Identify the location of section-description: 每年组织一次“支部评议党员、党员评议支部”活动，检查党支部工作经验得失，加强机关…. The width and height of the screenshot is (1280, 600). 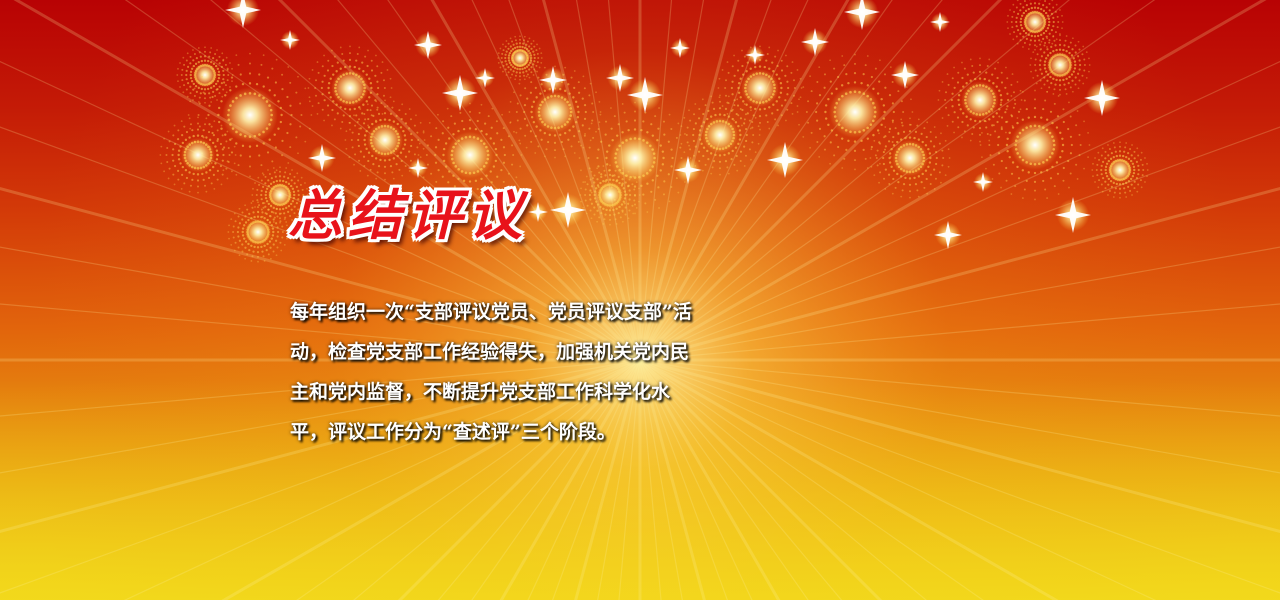
(491, 372).